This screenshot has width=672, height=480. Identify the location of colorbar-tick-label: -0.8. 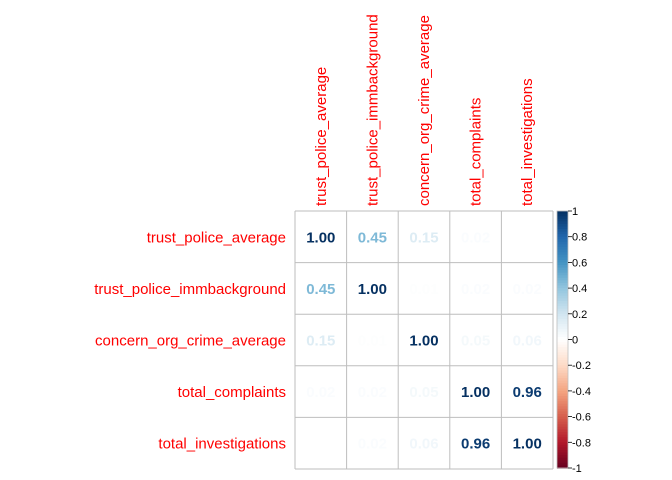
(581, 443).